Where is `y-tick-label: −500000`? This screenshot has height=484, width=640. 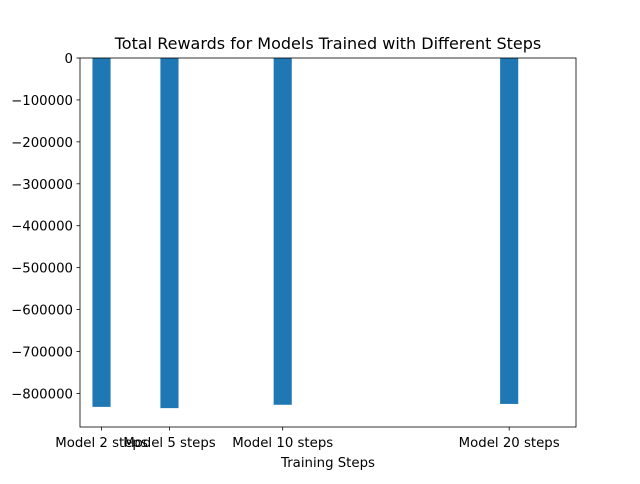
y-tick-label: −500000 is located at coordinates (42, 269).